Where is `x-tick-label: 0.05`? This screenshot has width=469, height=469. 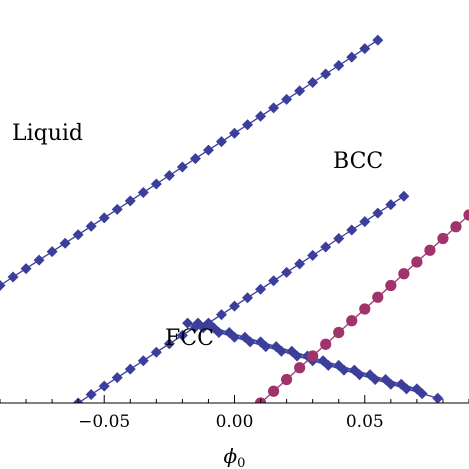
x-tick-label: 0.05 is located at coordinates (365, 422).